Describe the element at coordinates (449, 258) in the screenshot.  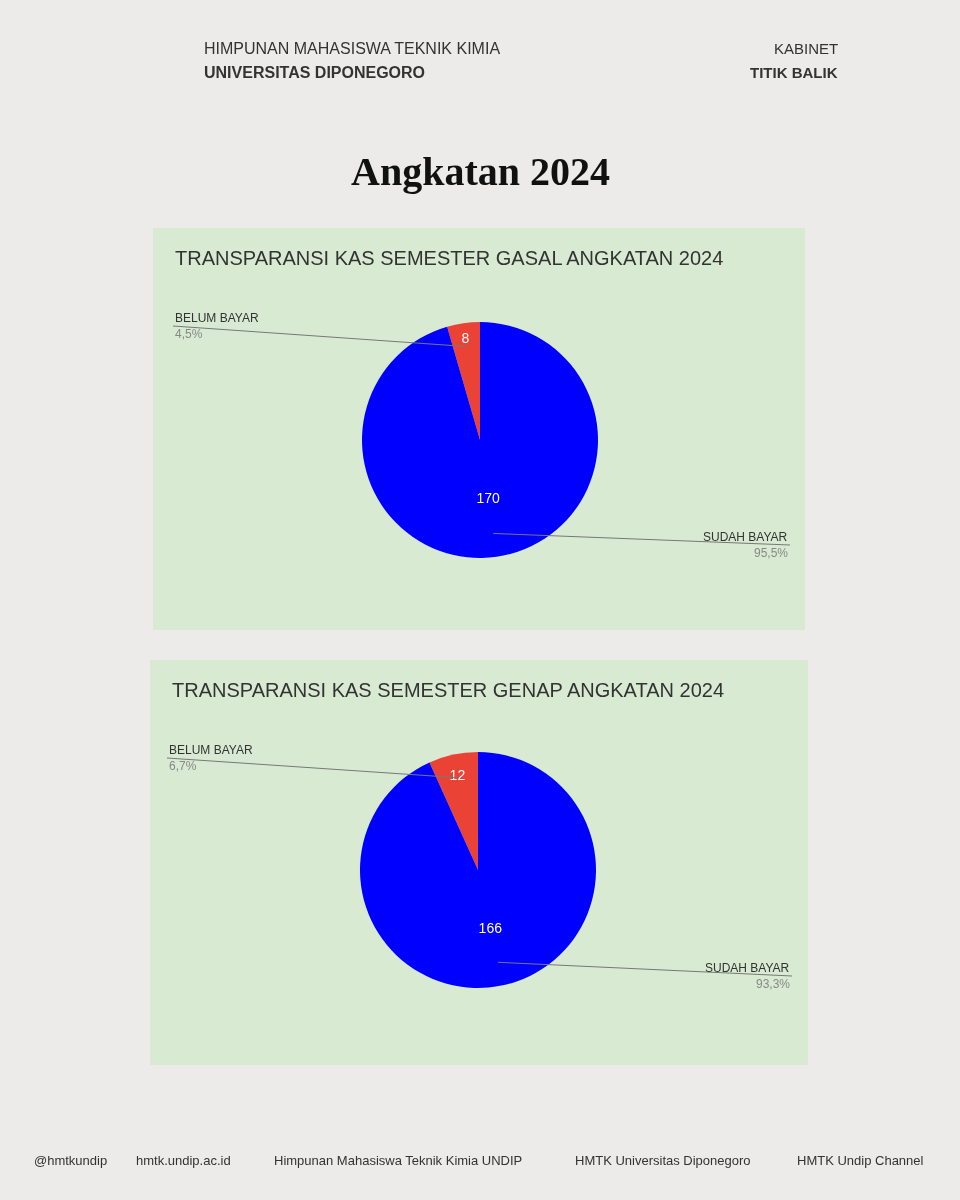
I see `chart-title: TRANSPARANSI KAS SEMESTER GASAL ANGKATAN 2024` at that location.